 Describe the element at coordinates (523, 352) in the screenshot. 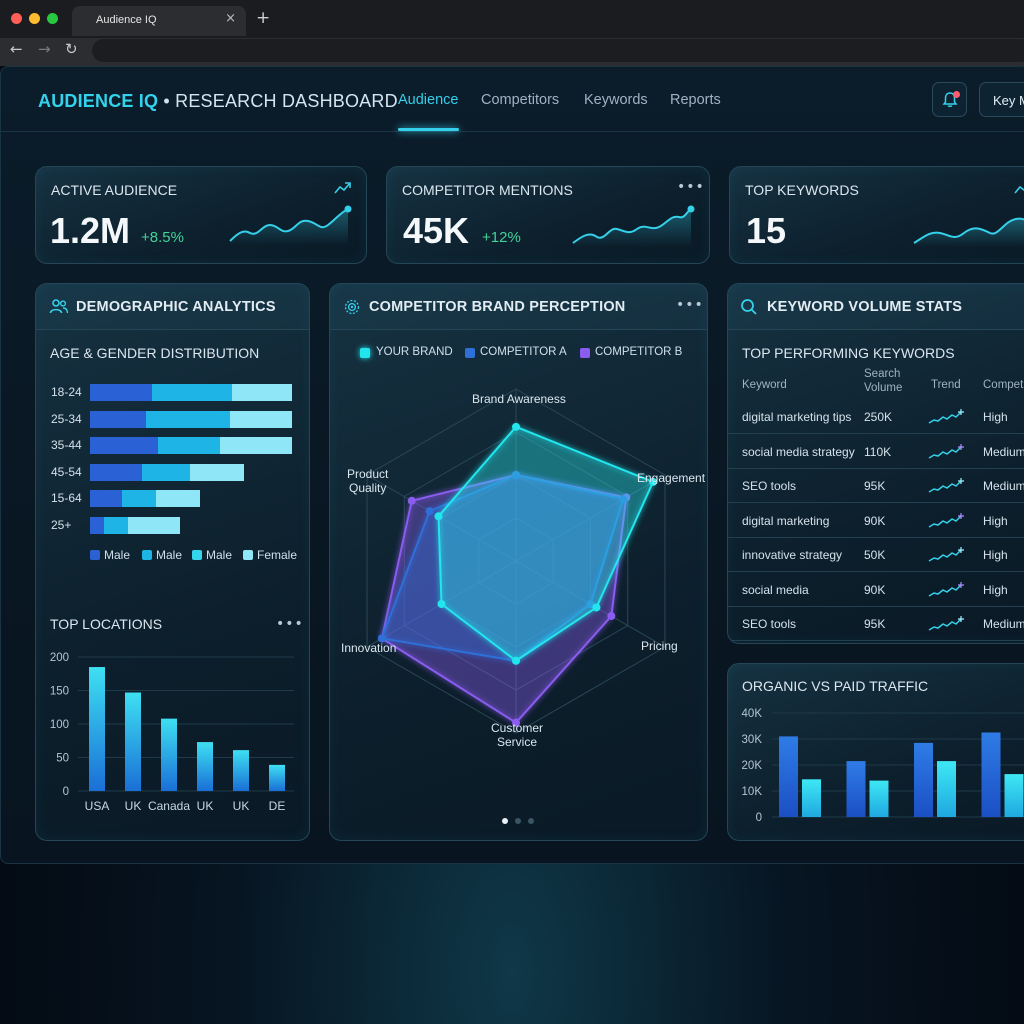

I see `legend-competitor-a: COMPETITOR A` at that location.